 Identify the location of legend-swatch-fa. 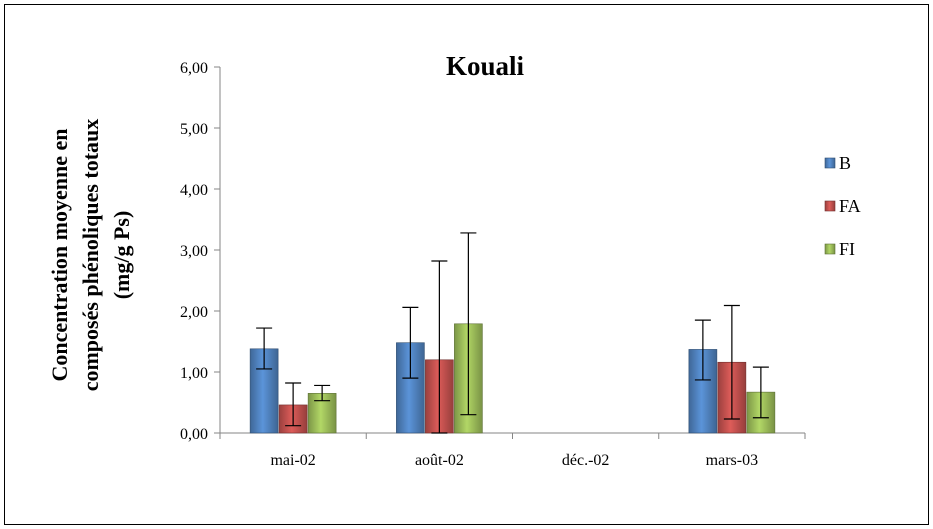
(830, 206).